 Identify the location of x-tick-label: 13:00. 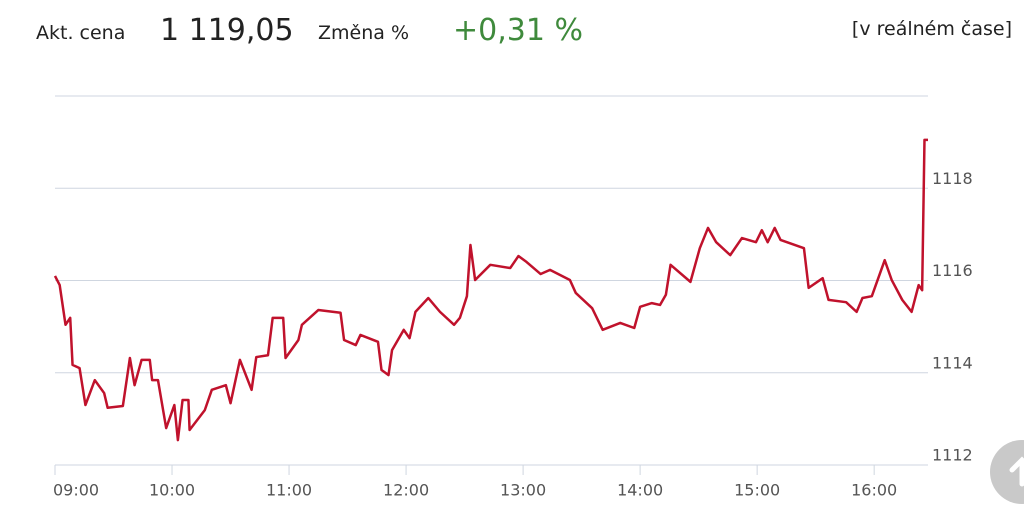
(523, 490).